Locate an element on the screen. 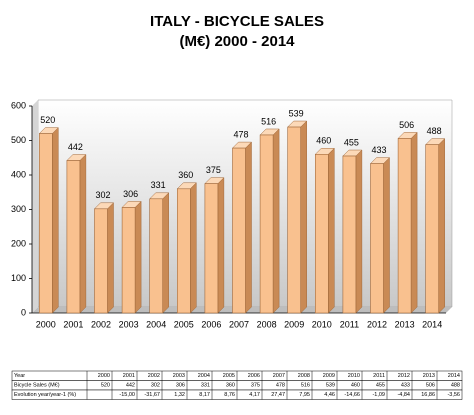 This screenshot has width=474, height=415. table-cell: 8,17 is located at coordinates (204, 395).